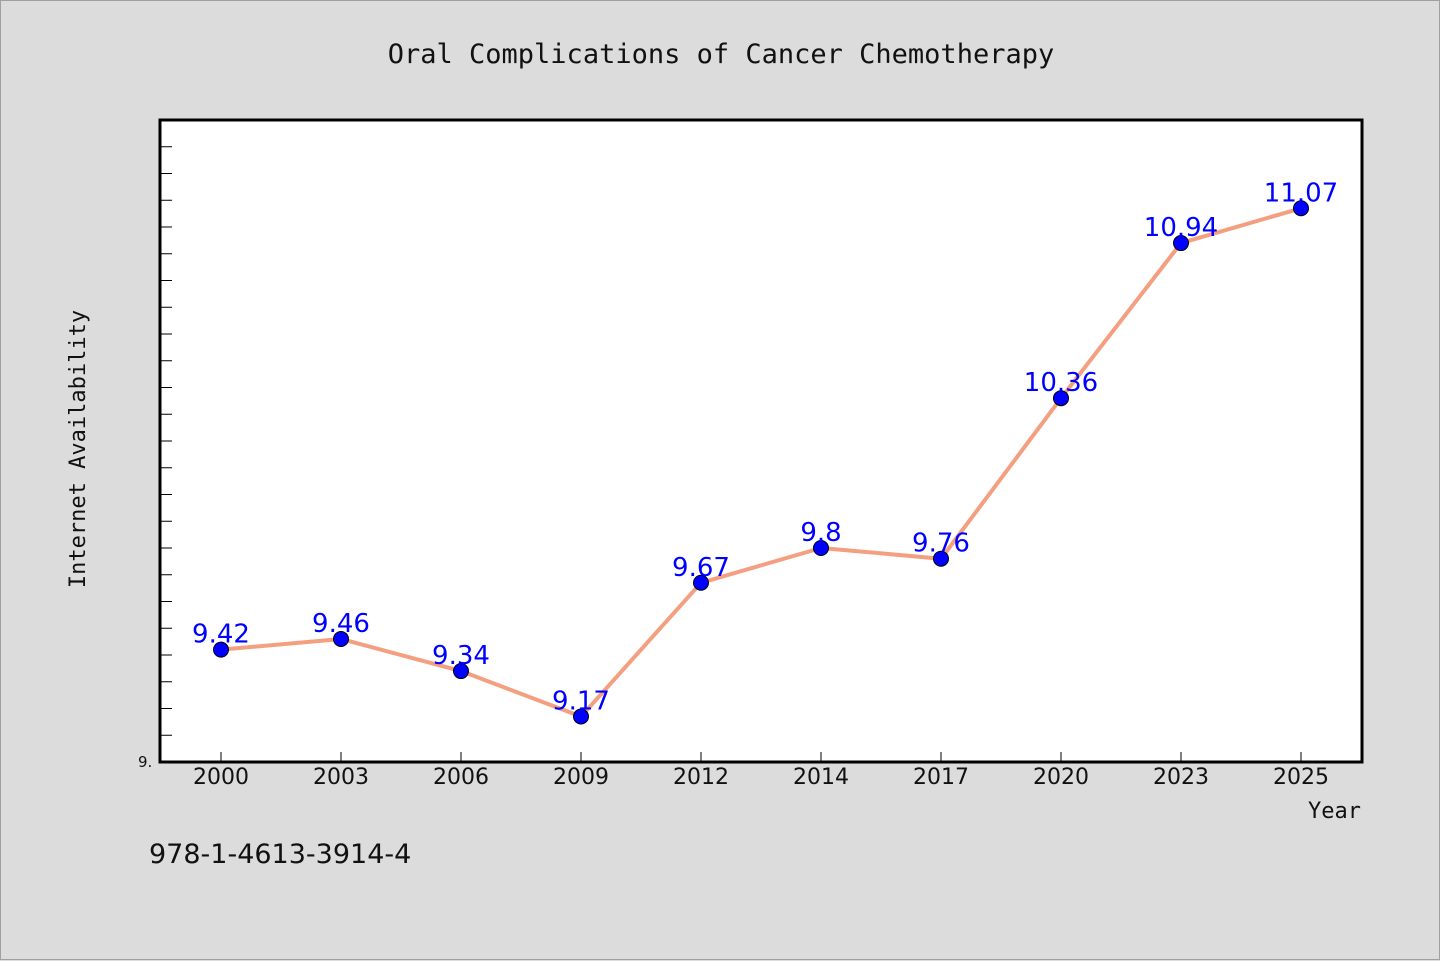 The image size is (1440, 961). Describe the element at coordinates (78, 449) in the screenshot. I see `y-axis-label: Internet Availability` at that location.